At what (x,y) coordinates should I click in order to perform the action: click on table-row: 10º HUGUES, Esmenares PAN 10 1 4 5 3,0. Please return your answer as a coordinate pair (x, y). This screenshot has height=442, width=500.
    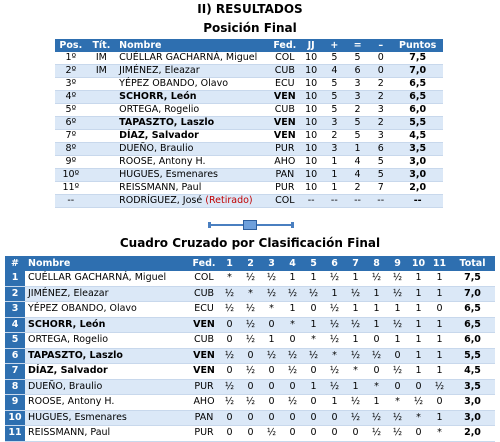
    Looking at the image, I should click on (249, 175).